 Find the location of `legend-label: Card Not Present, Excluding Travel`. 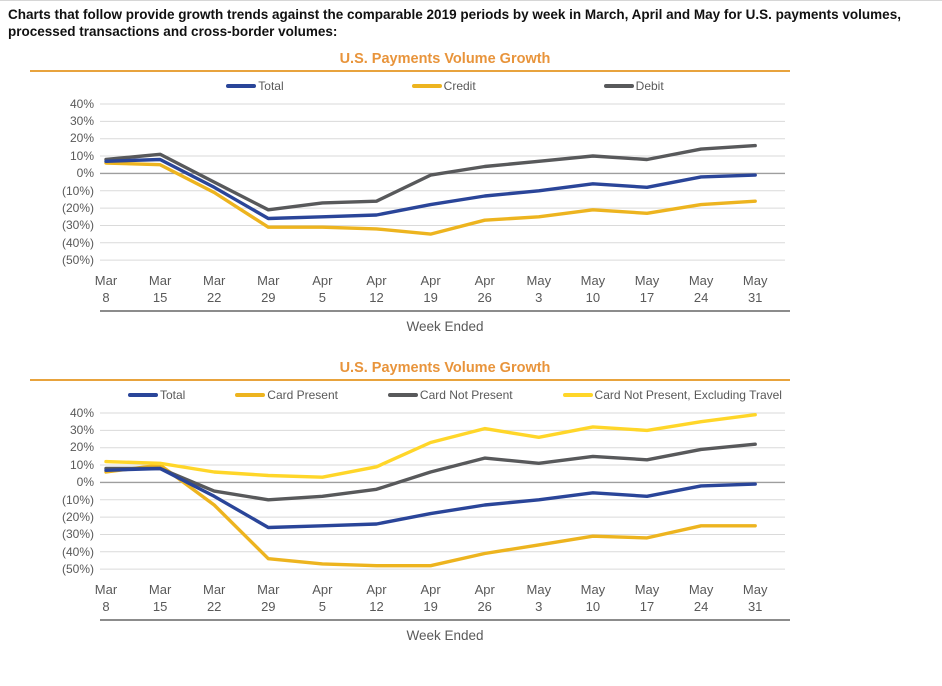

legend-label: Card Not Present, Excluding Travel is located at coordinates (688, 394).